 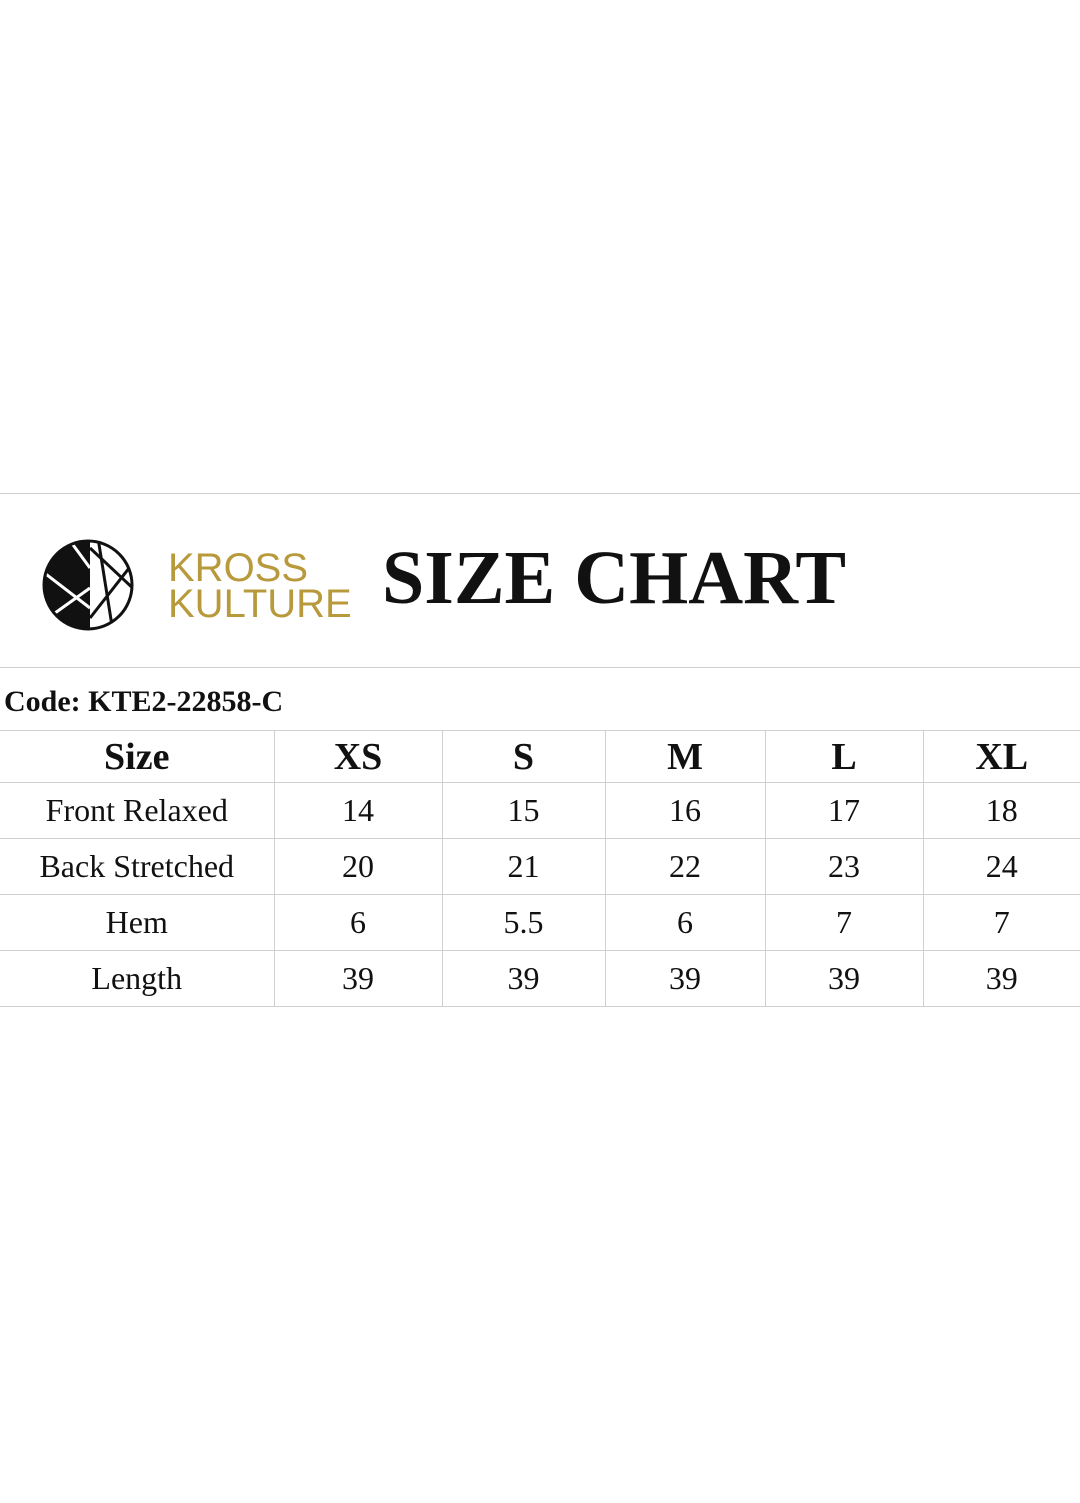 I want to click on row-label: Length, so click(x=137, y=978).